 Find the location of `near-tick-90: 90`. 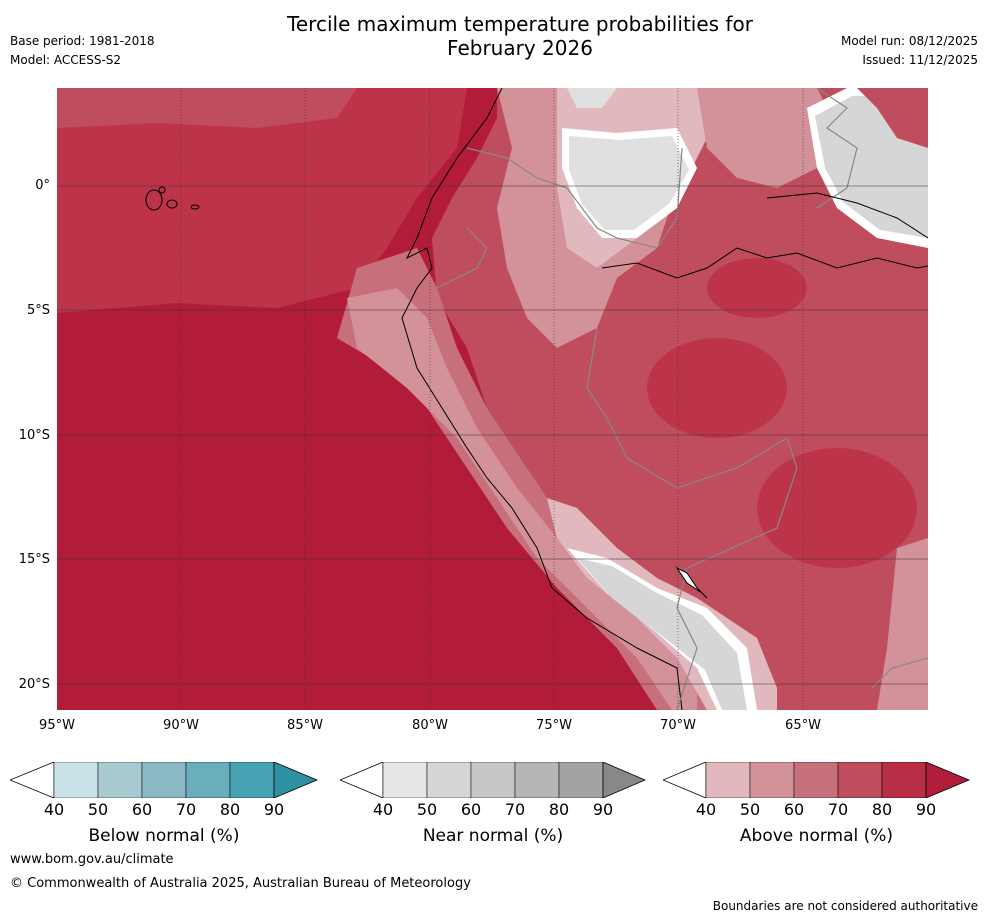

near-tick-90: 90 is located at coordinates (603, 809).